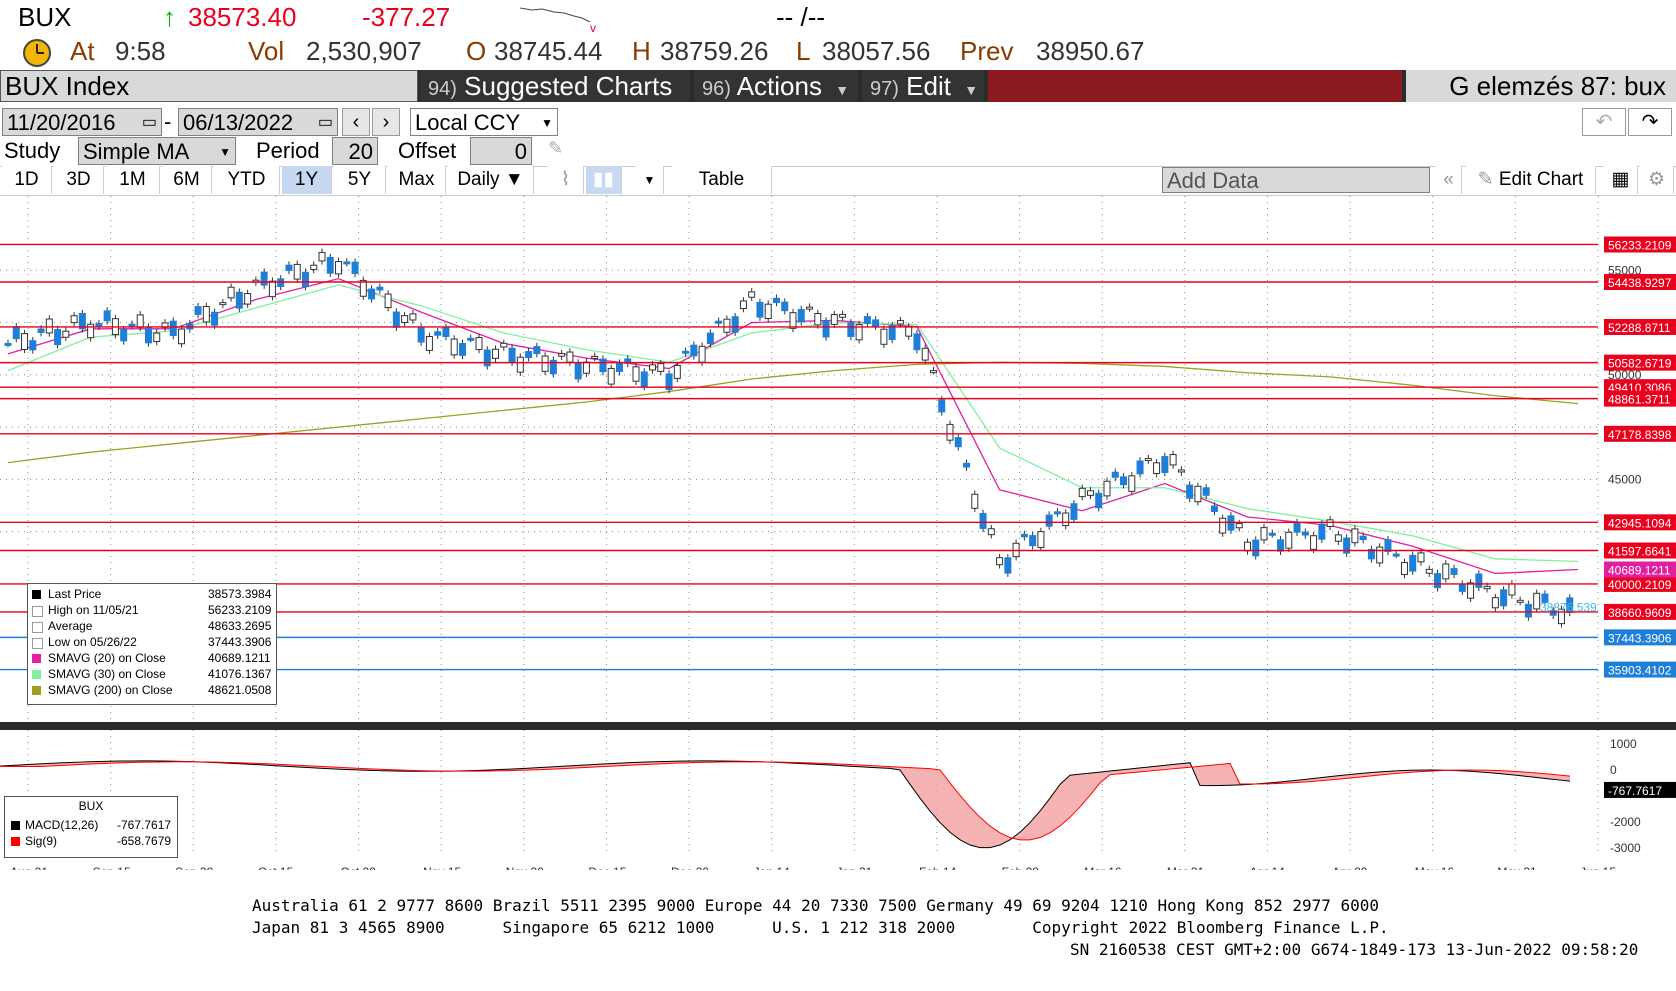 The image size is (1676, 991). What do you see at coordinates (568, 86) in the screenshot?
I see `suggested-label: Suggested Charts` at bounding box center [568, 86].